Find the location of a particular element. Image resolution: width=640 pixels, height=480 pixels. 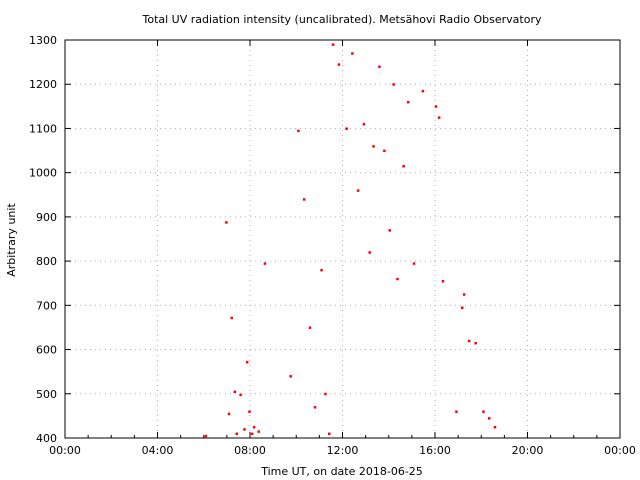

y-axis-label: Arbitrary unit is located at coordinates (11, 240).